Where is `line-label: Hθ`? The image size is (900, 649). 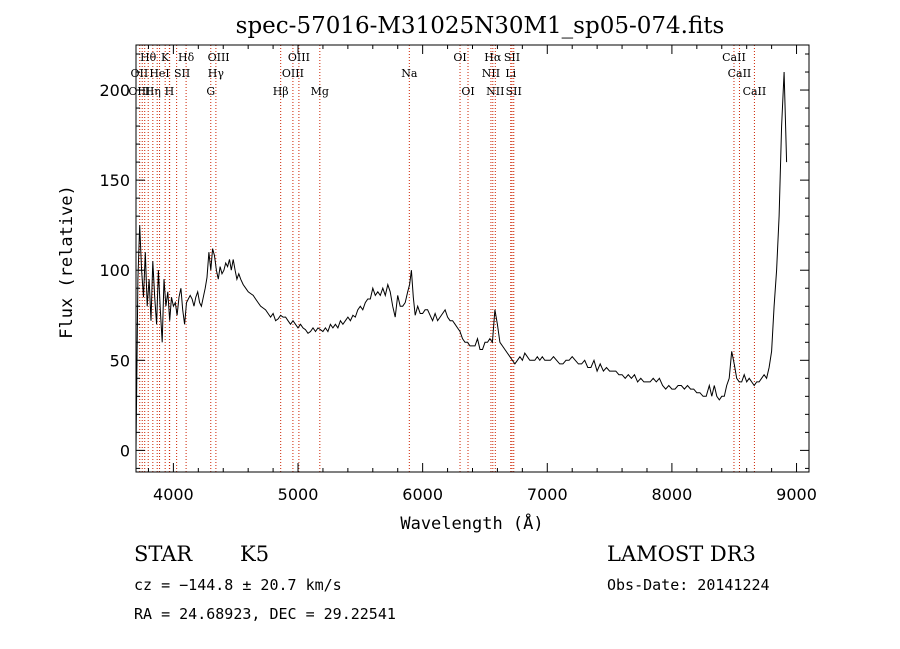
line-label: Hθ is located at coordinates (148, 57).